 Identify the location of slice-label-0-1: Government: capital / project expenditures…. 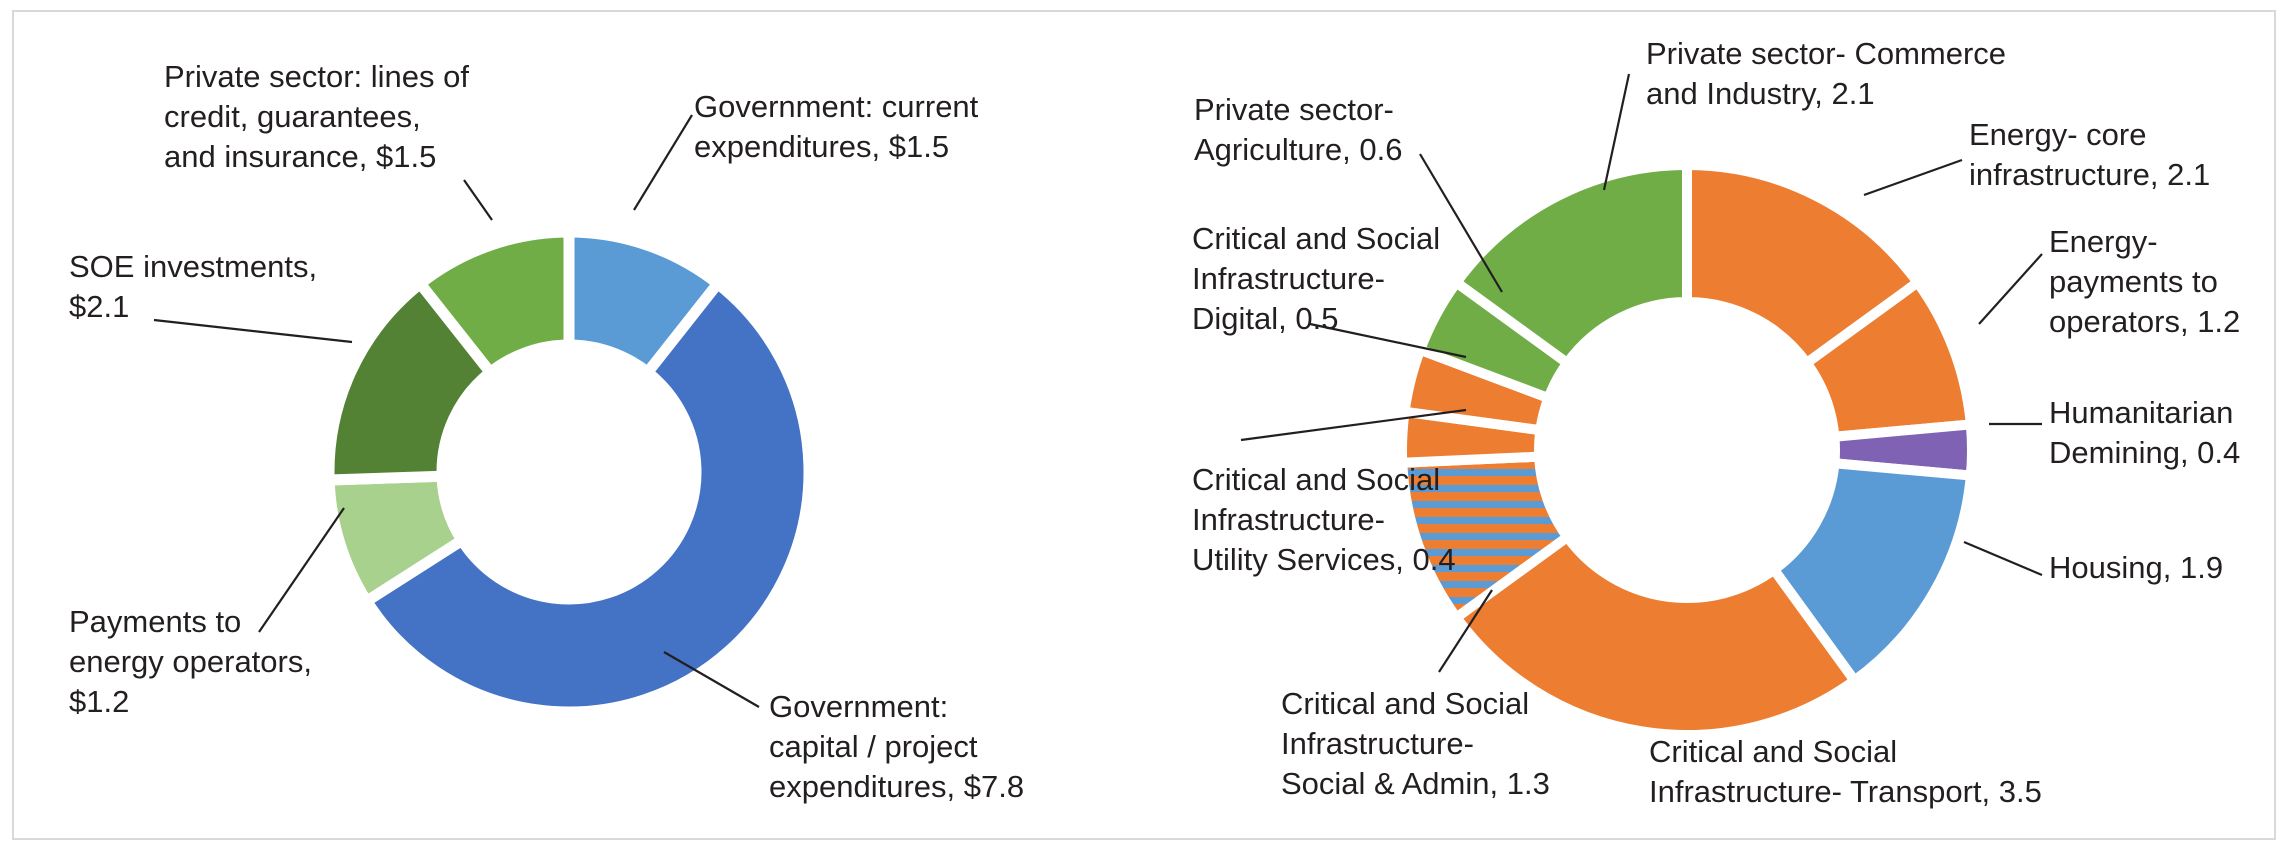
(896, 746).